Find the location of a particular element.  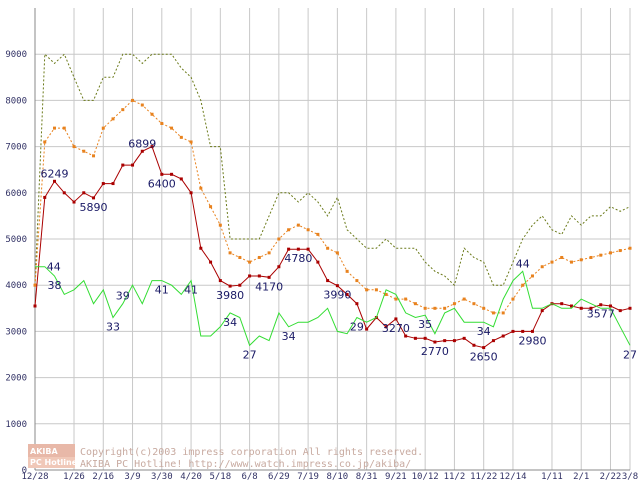

akiba-logo: AKIBA PC Hotline! is located at coordinates (54, 456).